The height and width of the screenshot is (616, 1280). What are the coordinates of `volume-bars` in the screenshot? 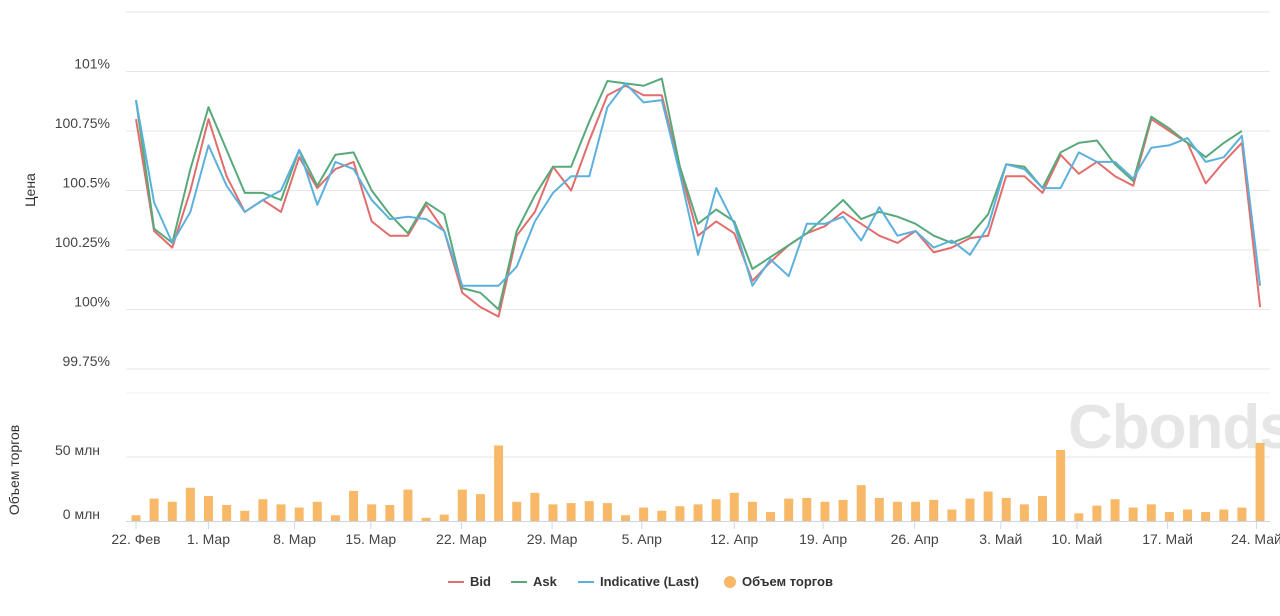 It's located at (698, 481).